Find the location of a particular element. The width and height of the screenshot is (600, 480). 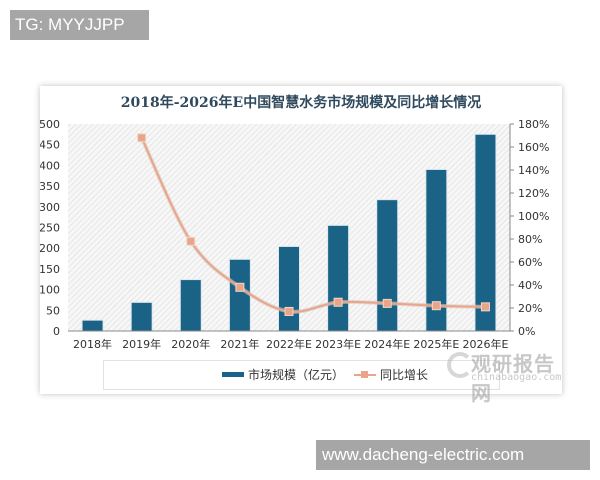

left-y-tick-label: 0 is located at coordinates (56, 331).